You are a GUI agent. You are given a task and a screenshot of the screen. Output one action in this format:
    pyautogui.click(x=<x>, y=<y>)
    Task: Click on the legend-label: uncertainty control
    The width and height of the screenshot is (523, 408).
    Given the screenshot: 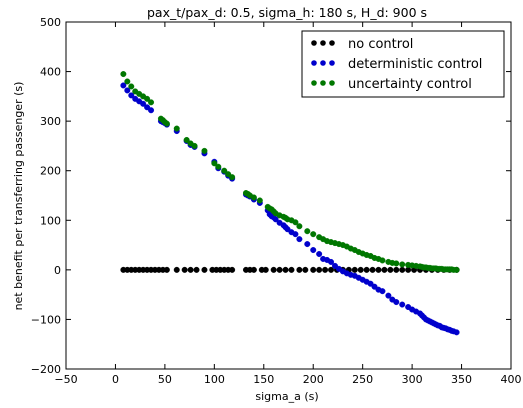 What is the action you would take?
    pyautogui.click(x=410, y=84)
    